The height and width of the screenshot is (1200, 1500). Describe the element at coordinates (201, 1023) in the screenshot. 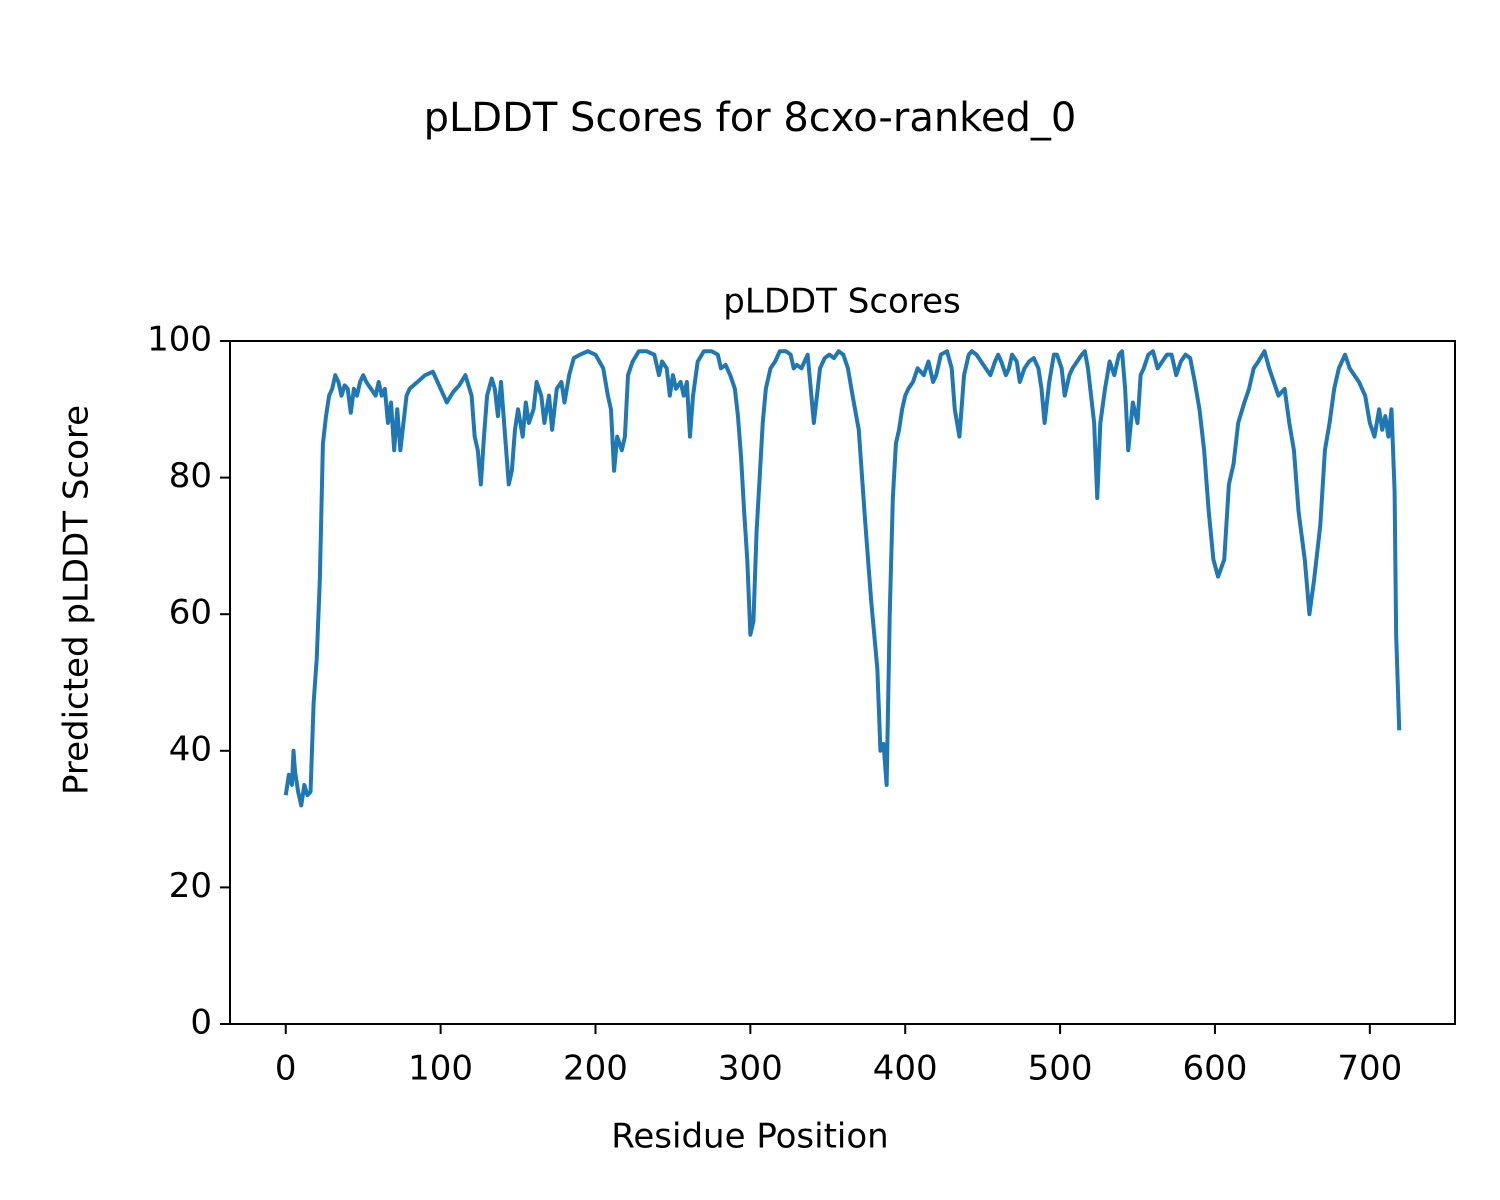

I see `y-tick-label: 0` at that location.